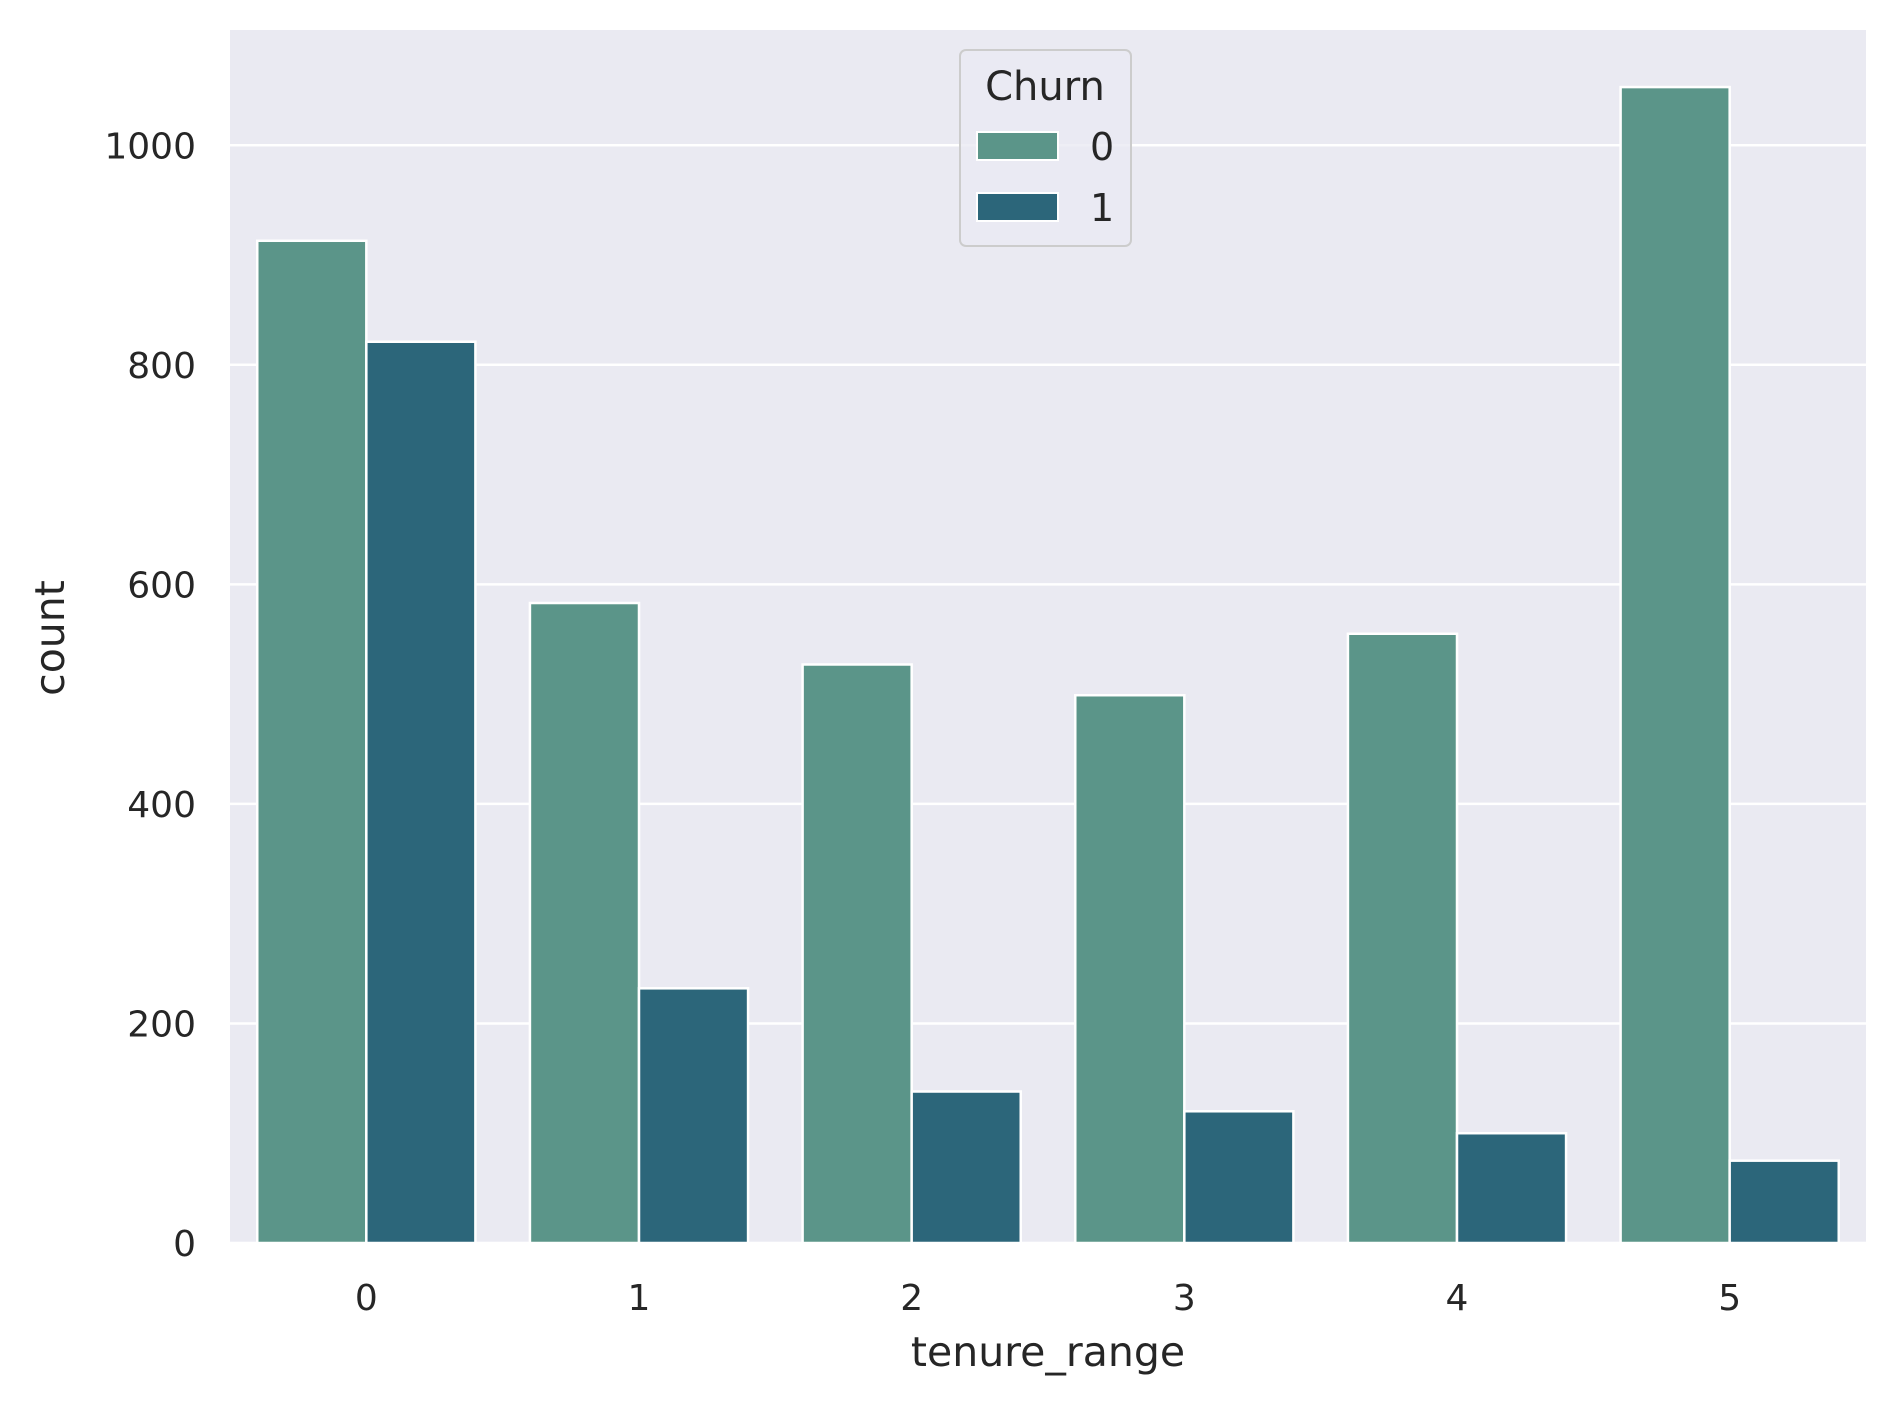 This screenshot has width=1886, height=1403. Describe the element at coordinates (150, 695) in the screenshot. I see `y-axis-ticks: 0 200 400 600 800 1000` at that location.